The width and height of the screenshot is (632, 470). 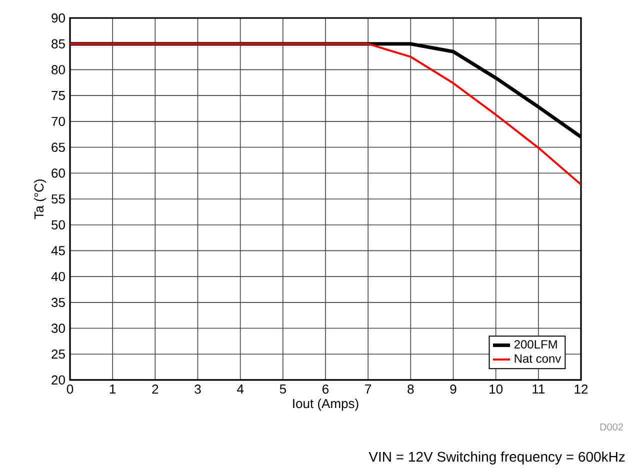 What do you see at coordinates (58, 121) in the screenshot?
I see `y-tick-label: 70` at bounding box center [58, 121].